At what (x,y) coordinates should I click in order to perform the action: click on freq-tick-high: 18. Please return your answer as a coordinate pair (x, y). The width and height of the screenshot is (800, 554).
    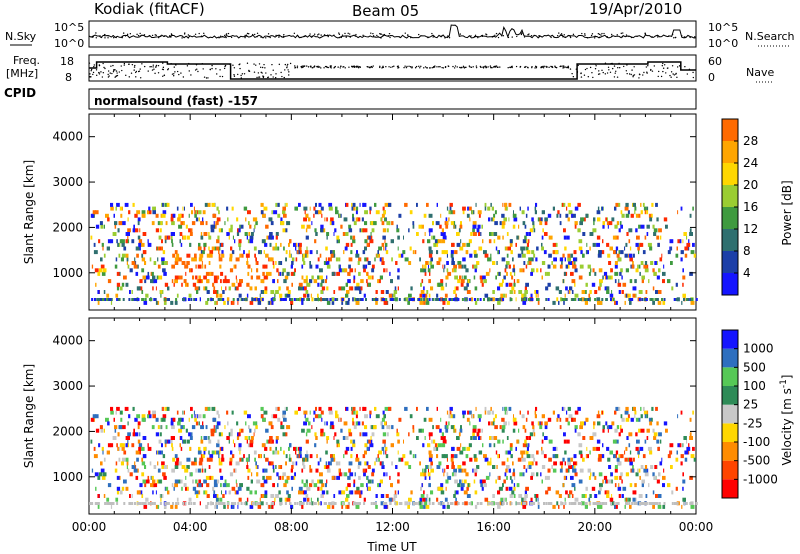
    Looking at the image, I should click on (67, 61).